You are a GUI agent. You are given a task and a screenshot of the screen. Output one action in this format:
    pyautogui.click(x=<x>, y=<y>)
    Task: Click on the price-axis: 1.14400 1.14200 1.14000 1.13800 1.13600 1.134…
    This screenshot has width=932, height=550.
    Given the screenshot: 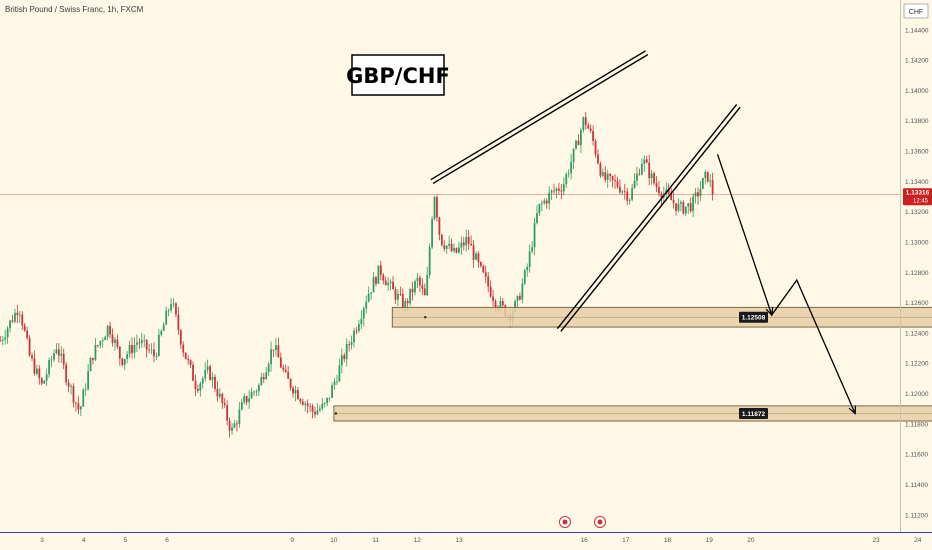 What is the action you would take?
    pyautogui.click(x=914, y=266)
    